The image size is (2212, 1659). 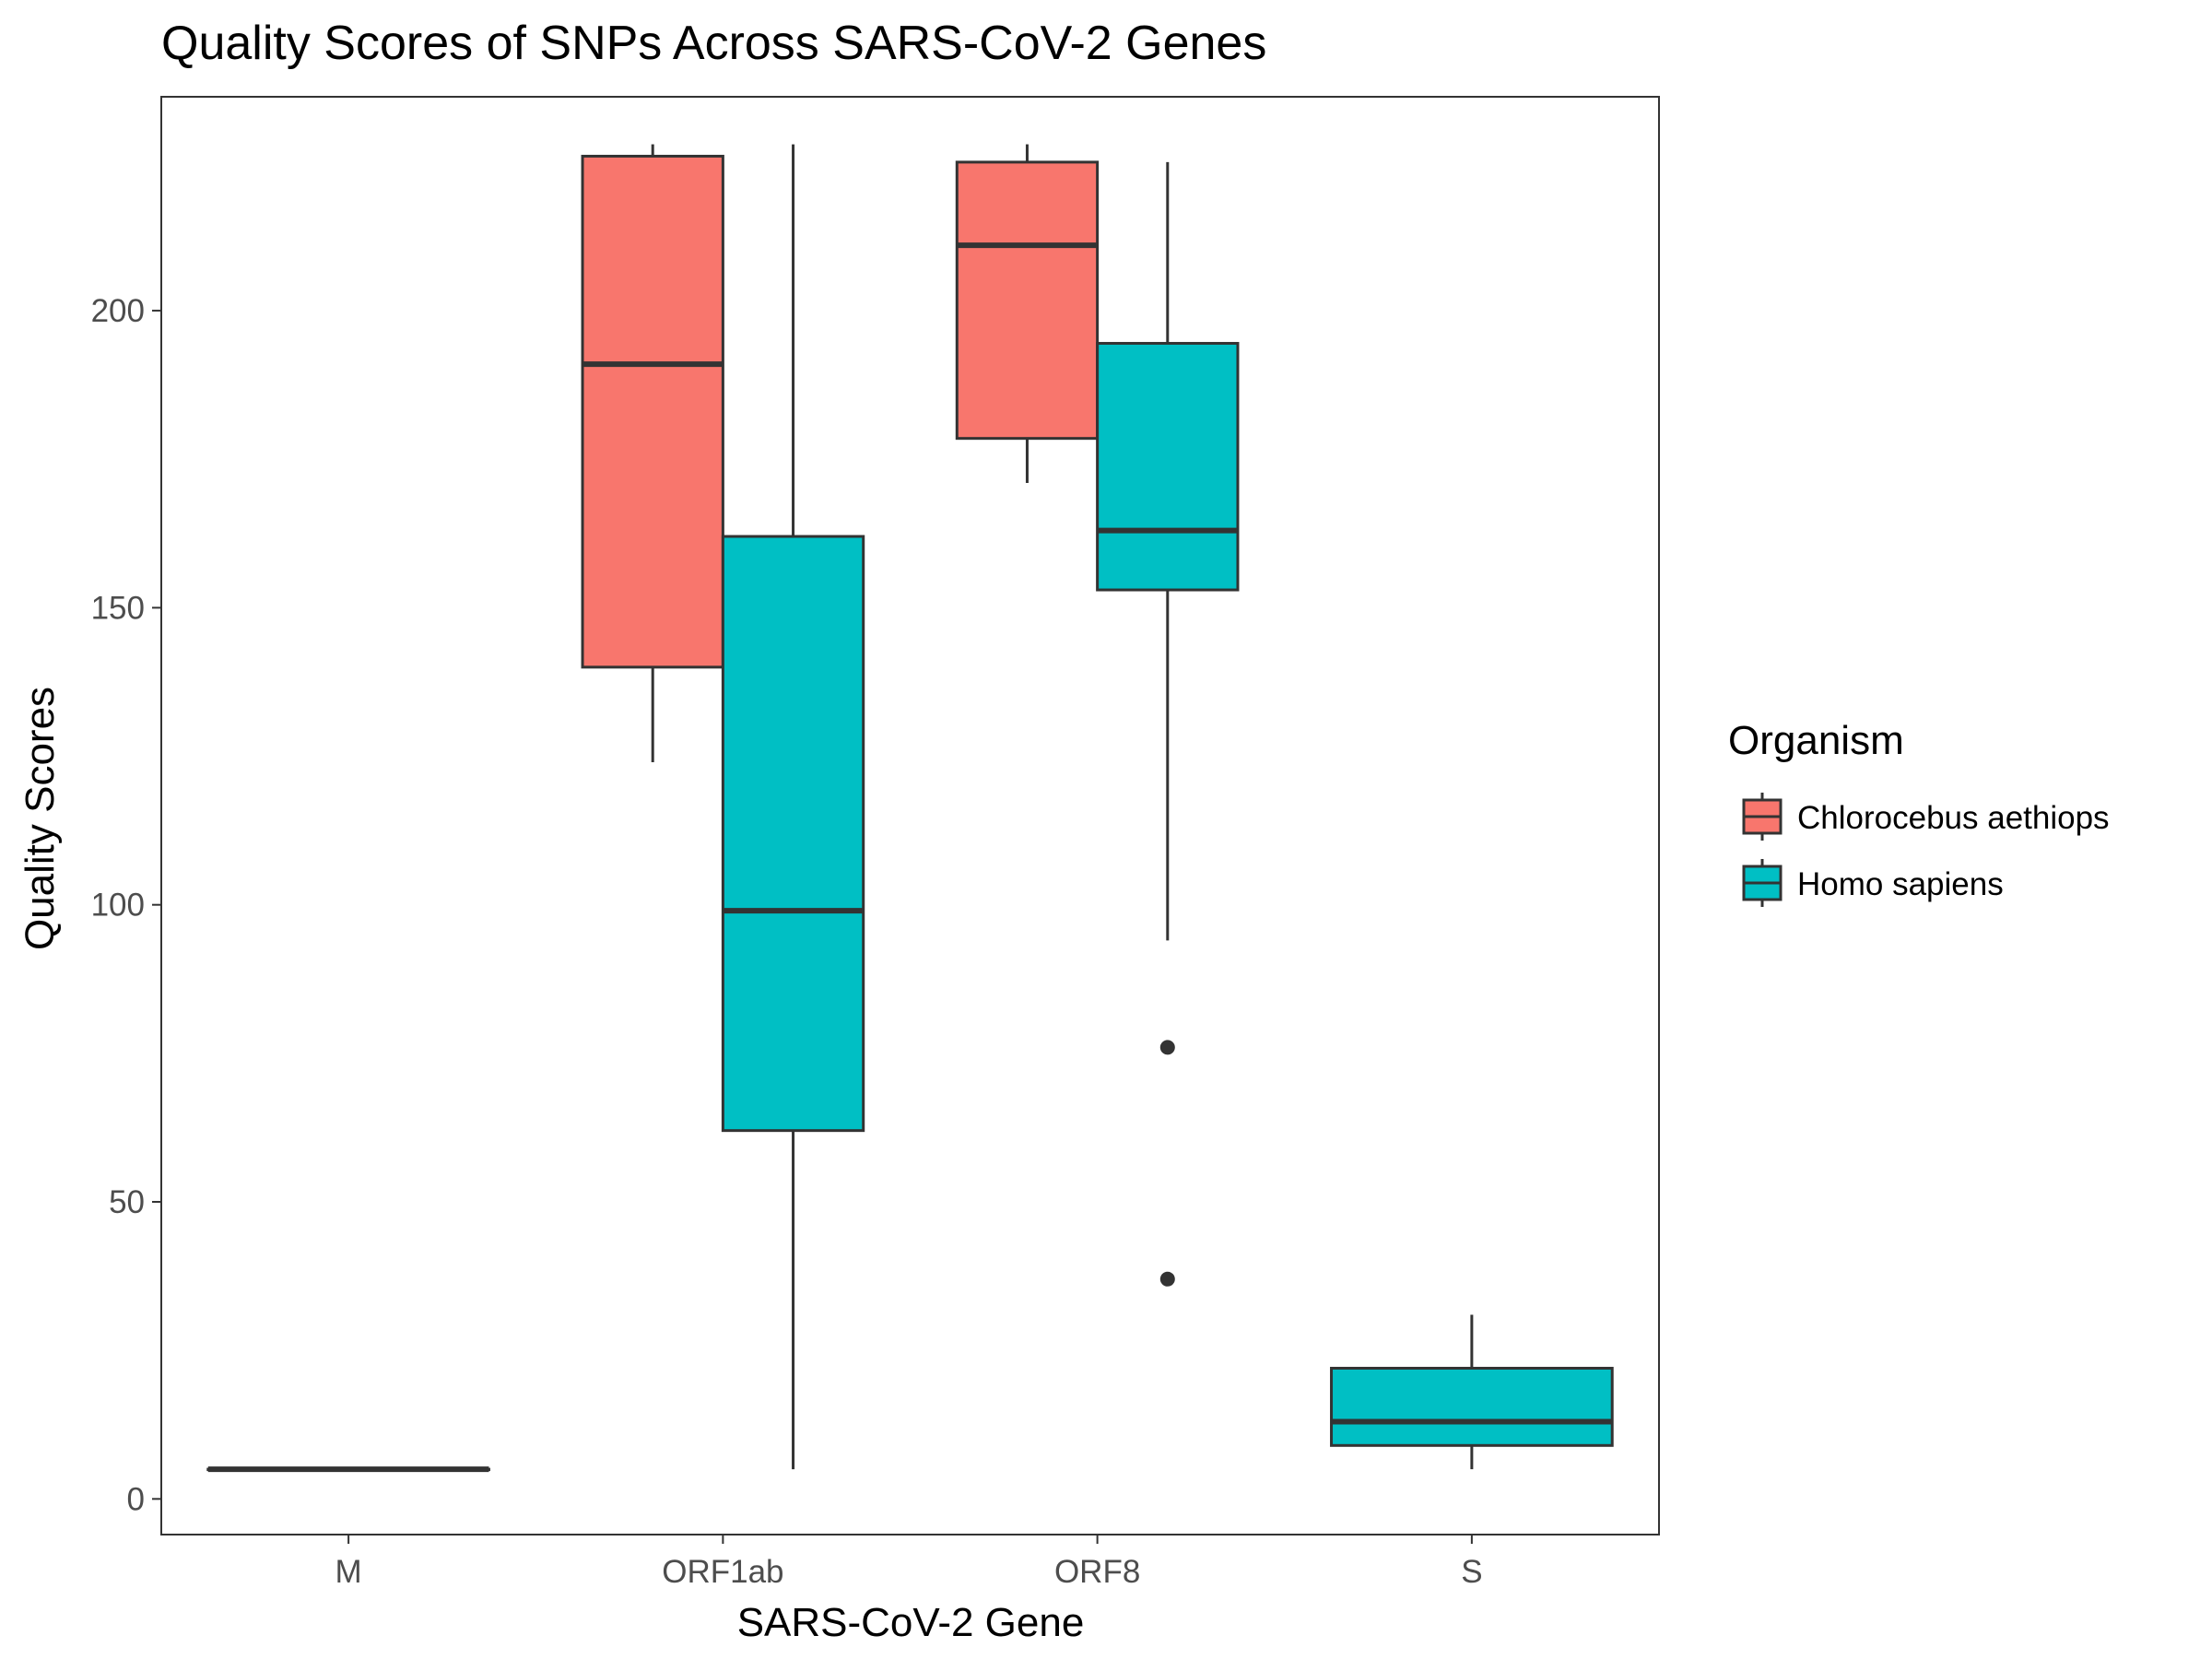 I want to click on legend-label: Chlorocebus aethiops, so click(x=1953, y=818).